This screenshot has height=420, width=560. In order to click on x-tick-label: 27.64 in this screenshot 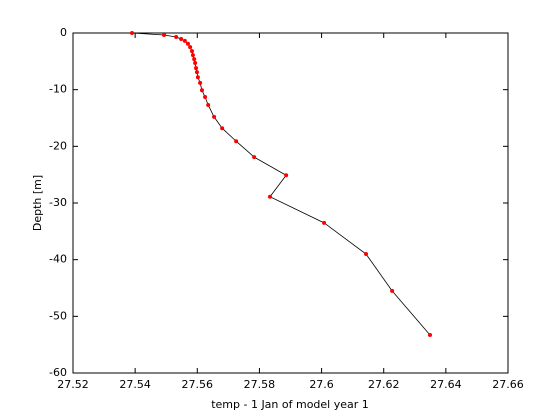, I will do `click(446, 384)`.